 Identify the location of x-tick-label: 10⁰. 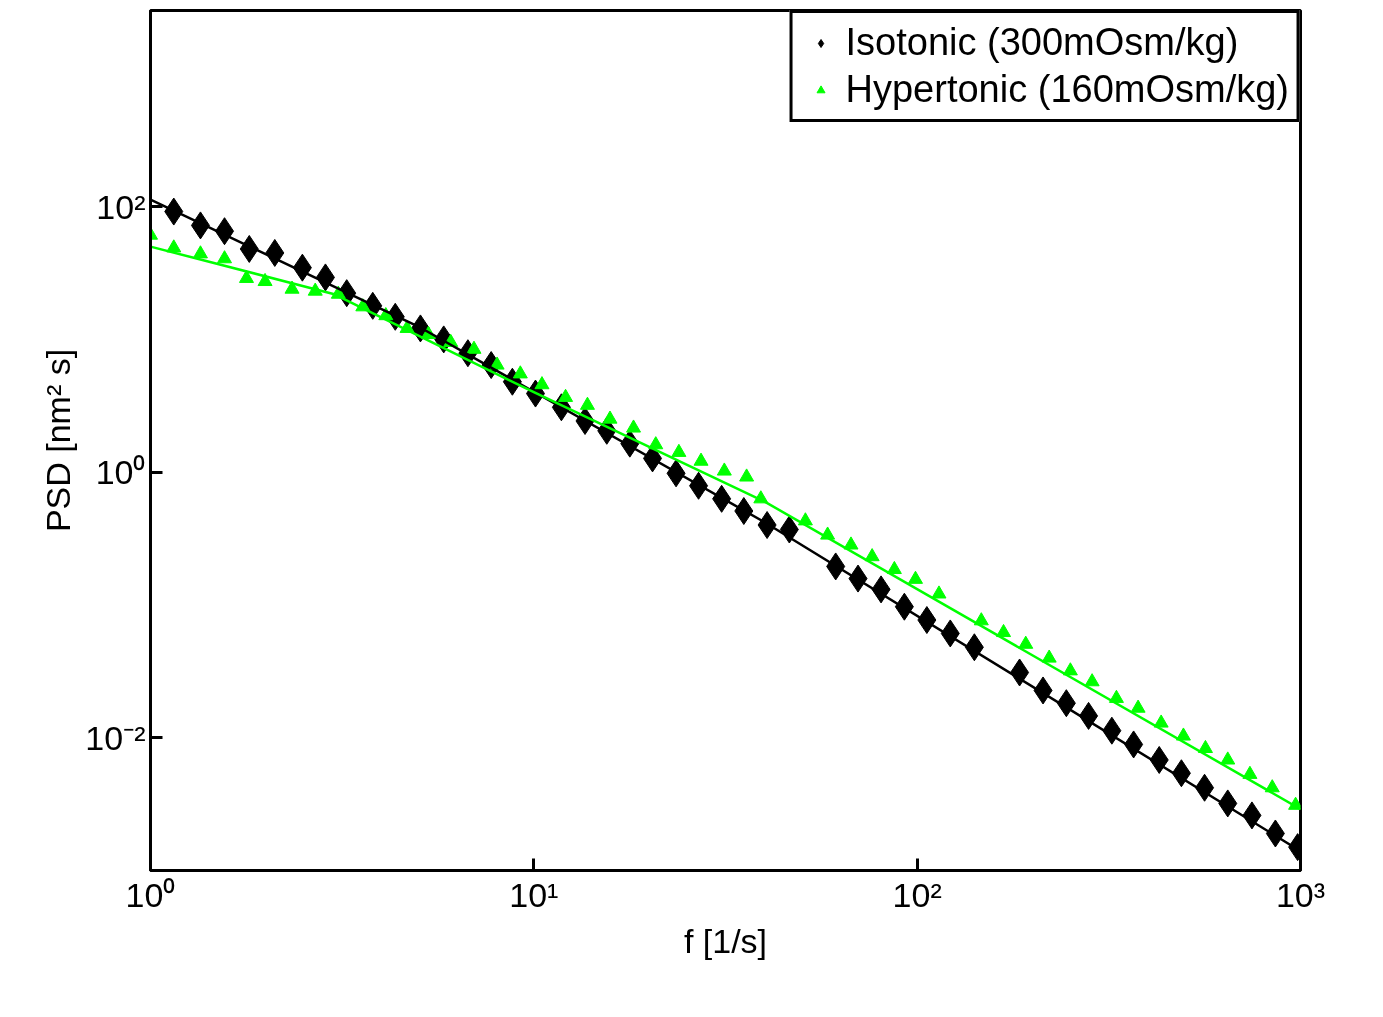
(150, 894).